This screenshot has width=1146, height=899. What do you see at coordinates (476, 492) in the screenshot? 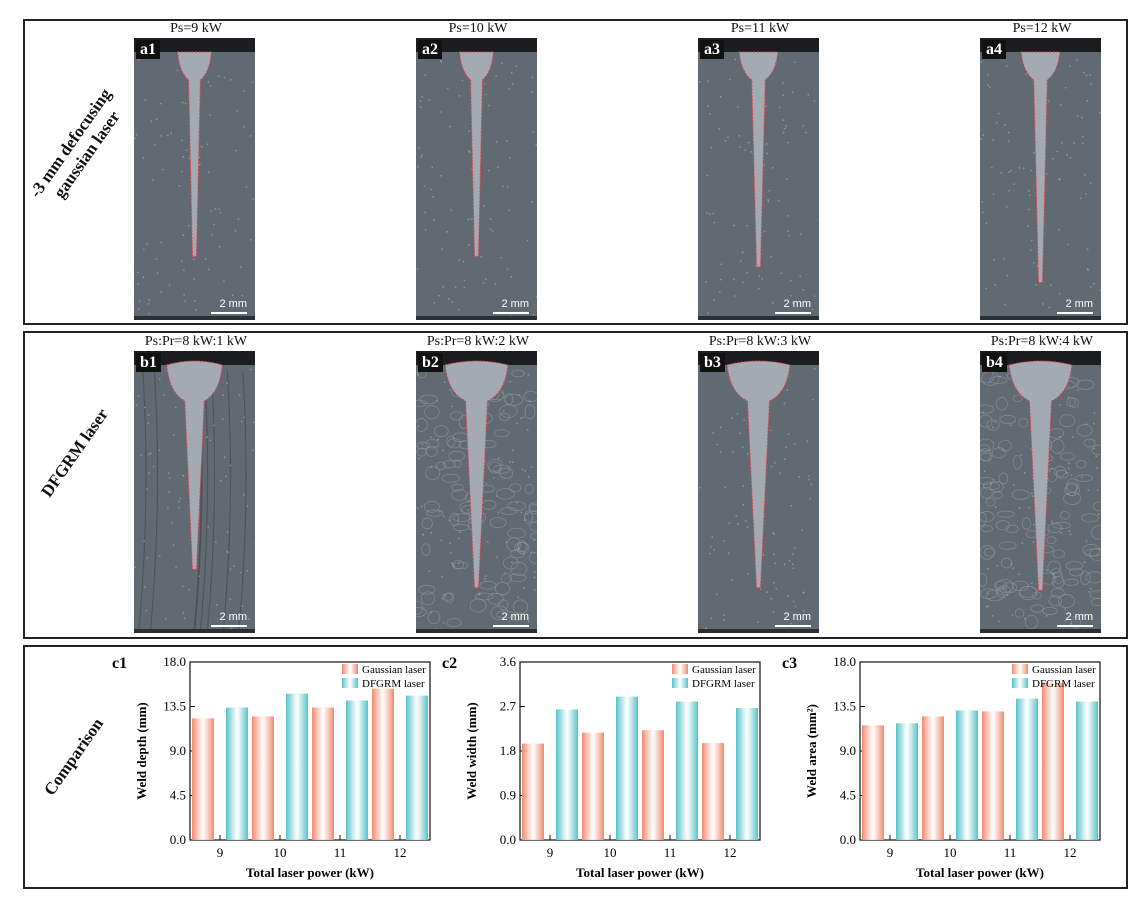
I see `micrograph-b2: b2 2 mm` at bounding box center [476, 492].